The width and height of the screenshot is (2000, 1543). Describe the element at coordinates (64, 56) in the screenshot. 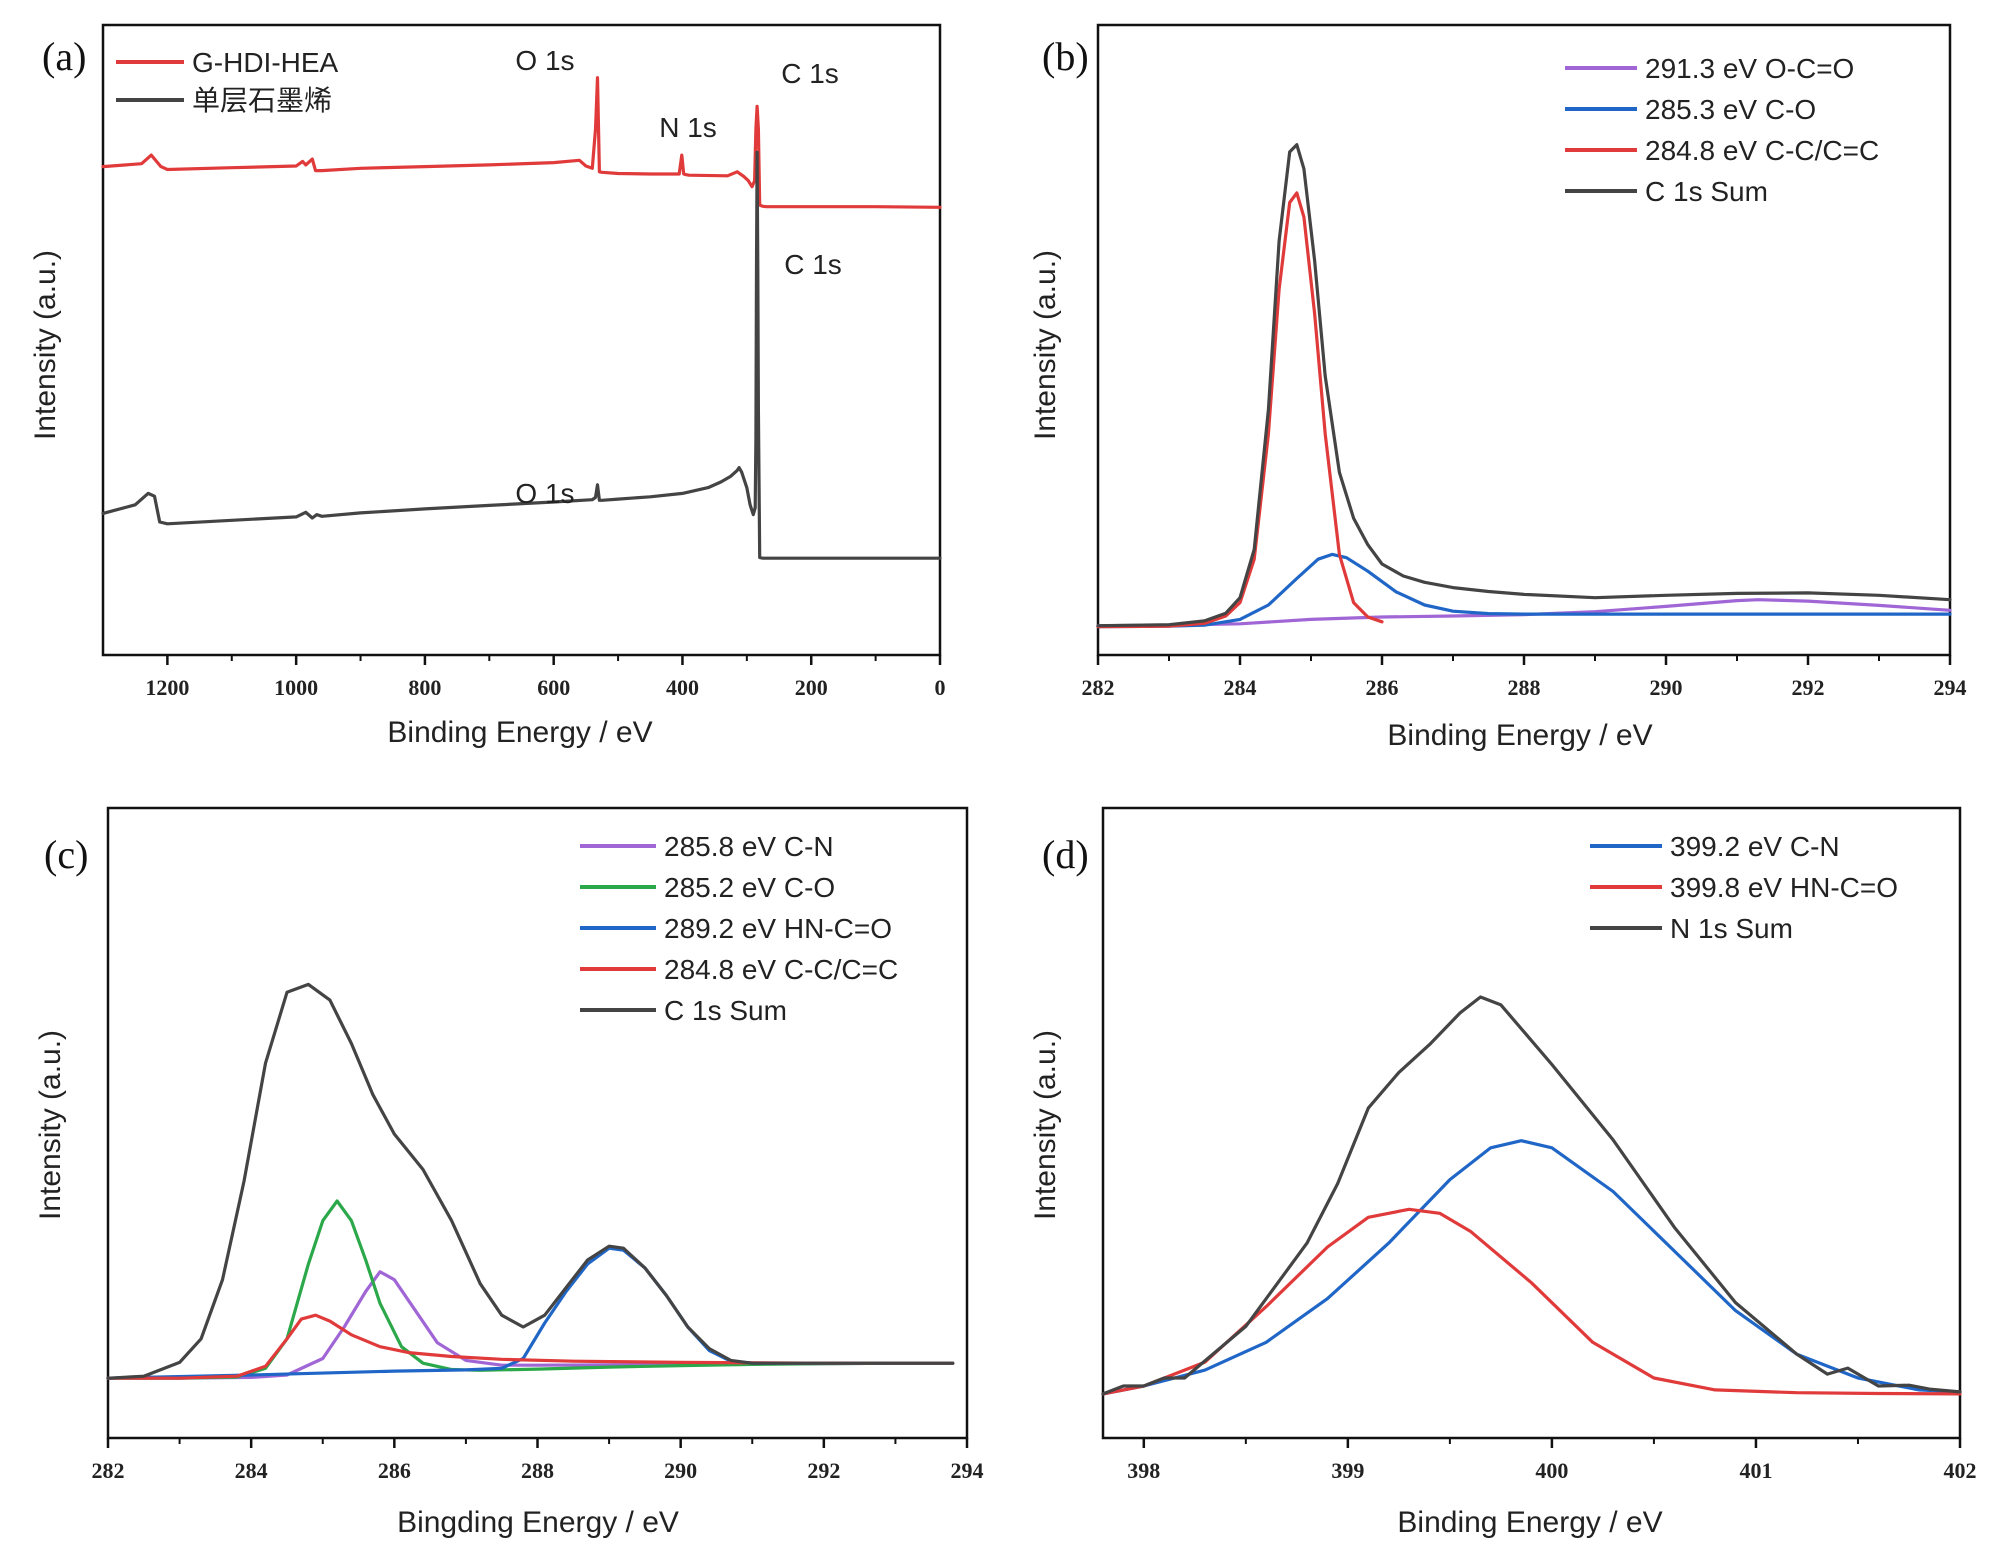

I see `panel-label: (a)` at that location.